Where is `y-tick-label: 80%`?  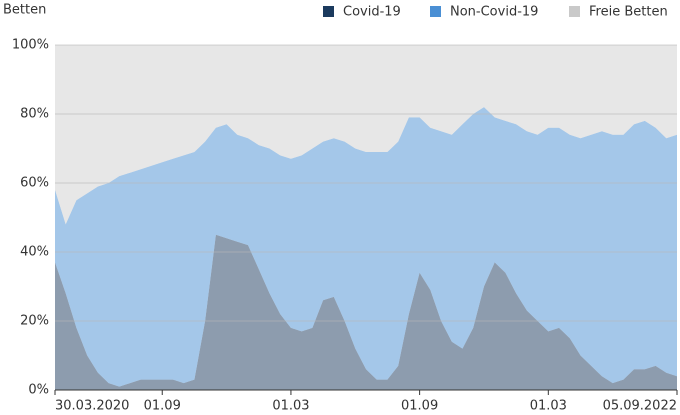 y-tick-label: 80% is located at coordinates (34, 114).